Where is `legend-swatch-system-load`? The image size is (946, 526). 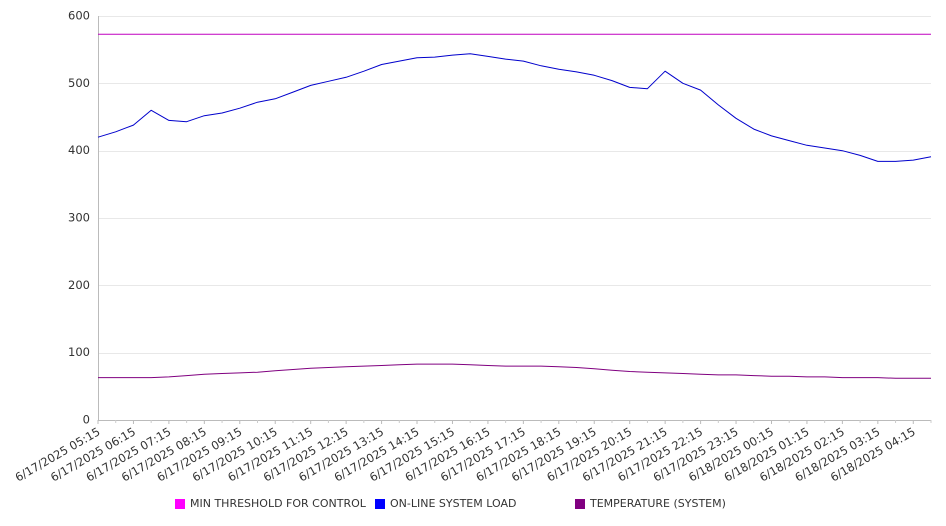 legend-swatch-system-load is located at coordinates (380, 503).